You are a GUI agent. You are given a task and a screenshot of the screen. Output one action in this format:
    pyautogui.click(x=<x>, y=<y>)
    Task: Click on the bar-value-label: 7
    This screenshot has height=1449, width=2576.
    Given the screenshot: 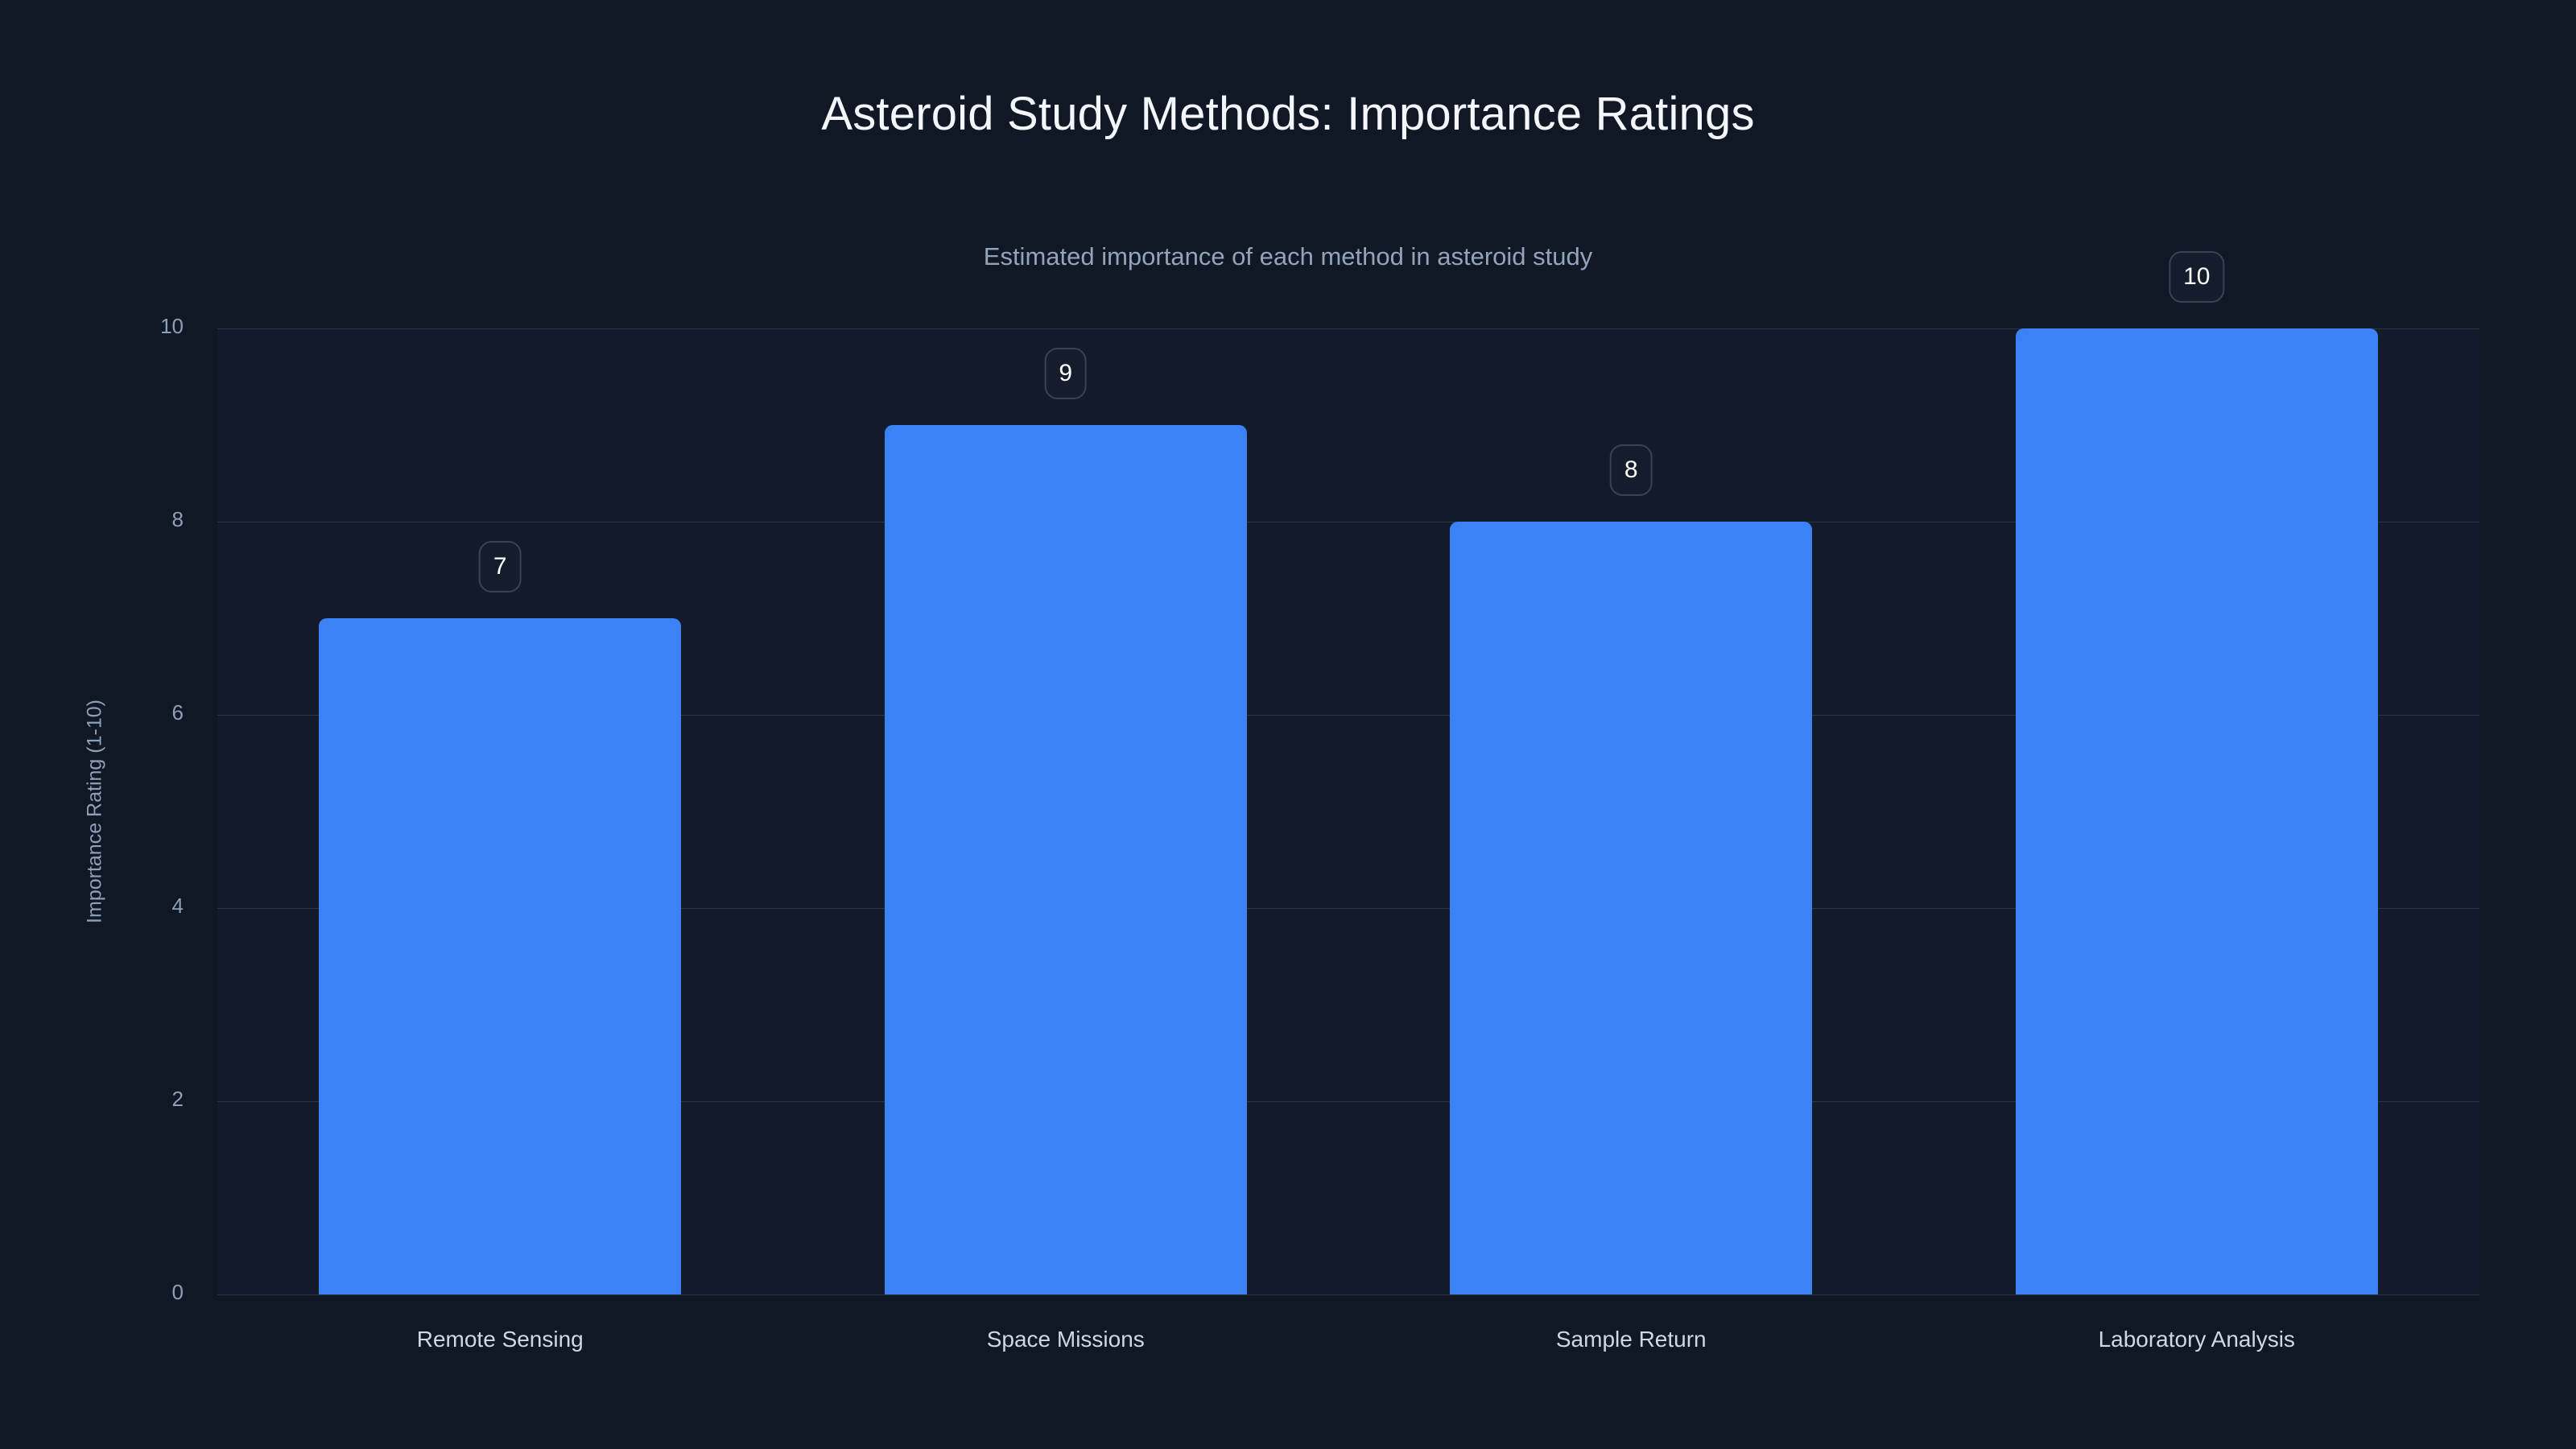 What is the action you would take?
    pyautogui.click(x=500, y=566)
    